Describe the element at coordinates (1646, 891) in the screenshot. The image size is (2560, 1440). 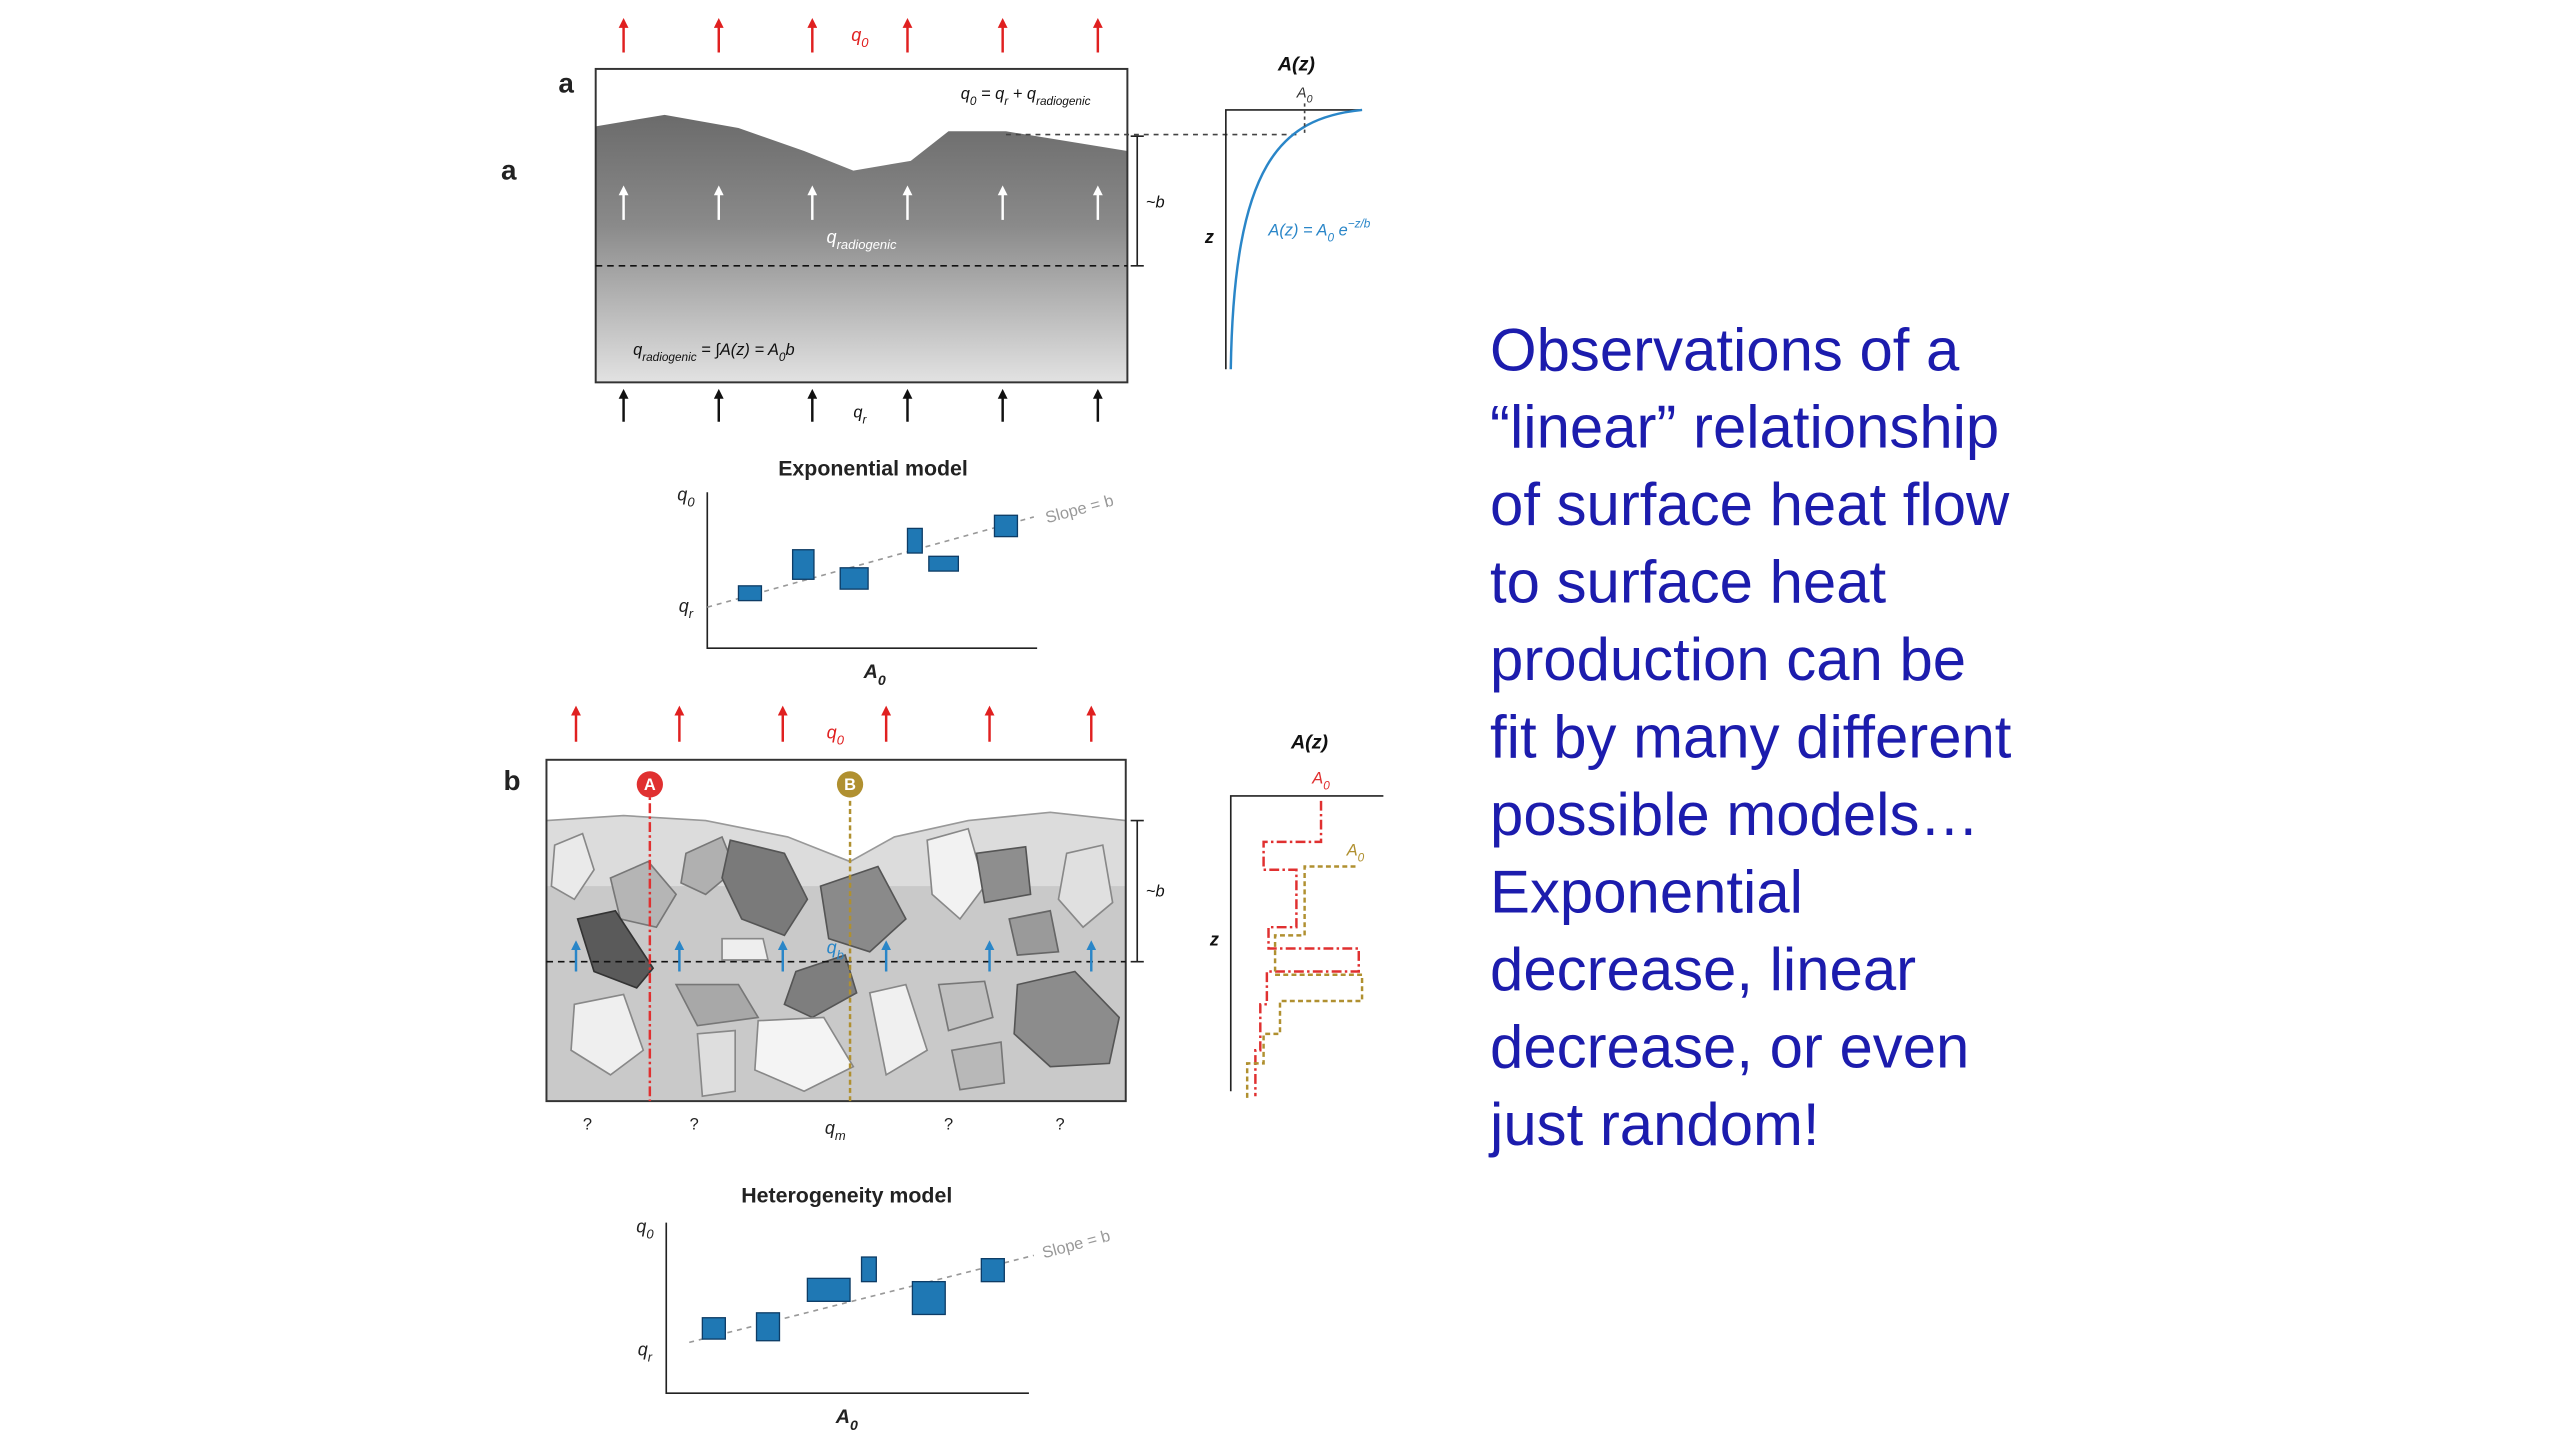
I see `body-text-line: Exponential` at that location.